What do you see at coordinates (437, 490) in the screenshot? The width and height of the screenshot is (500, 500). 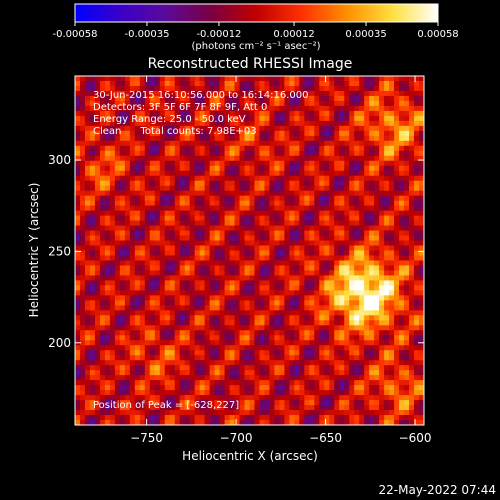 I see `footer-timestamp: 22-May-2022 07:44` at bounding box center [437, 490].